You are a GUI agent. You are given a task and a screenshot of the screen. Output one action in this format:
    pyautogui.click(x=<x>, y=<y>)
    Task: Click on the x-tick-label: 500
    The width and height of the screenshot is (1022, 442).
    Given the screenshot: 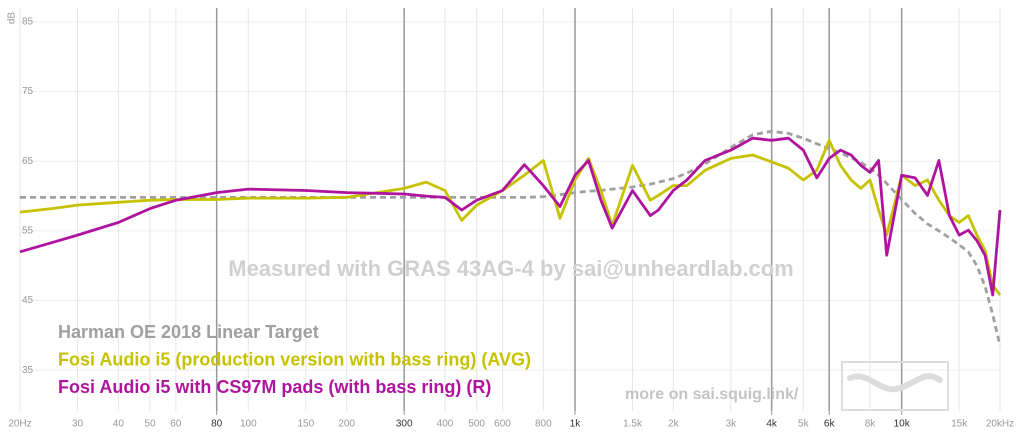 What is the action you would take?
    pyautogui.click(x=476, y=424)
    